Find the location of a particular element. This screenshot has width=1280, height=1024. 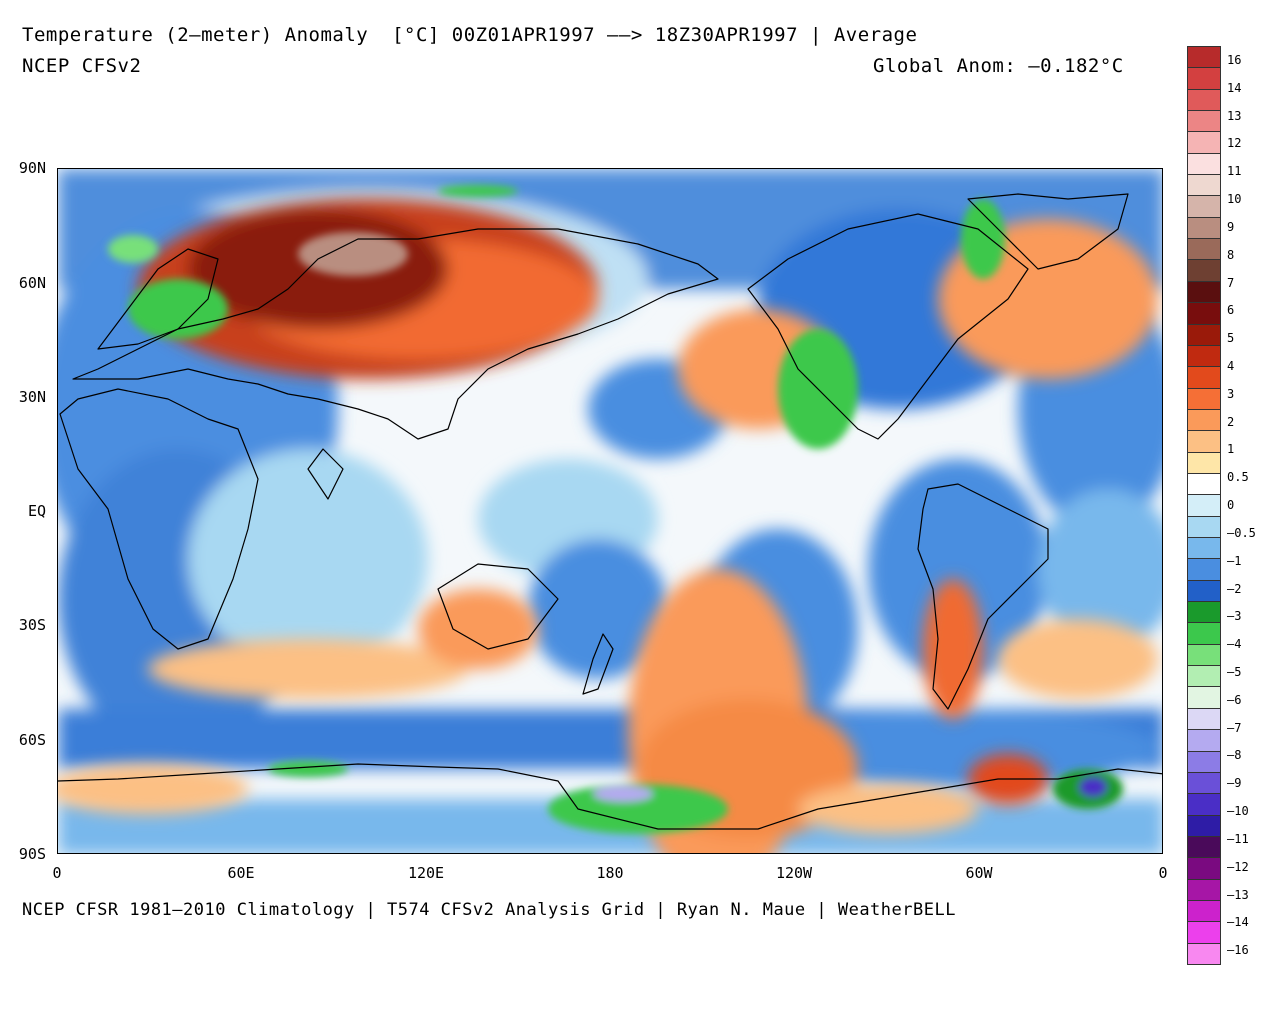

colorbar-label: –14 is located at coordinates (1238, 922).